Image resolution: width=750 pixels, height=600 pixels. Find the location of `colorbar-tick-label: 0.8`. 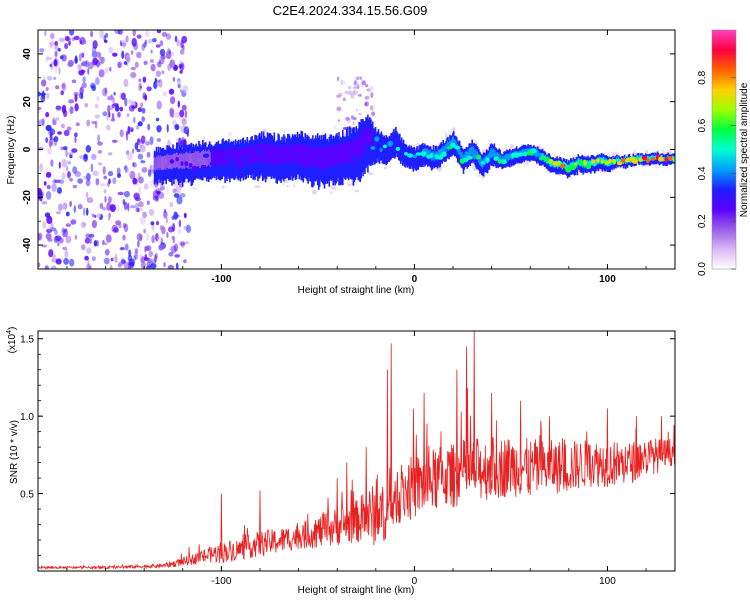

colorbar-tick-label: 0.8 is located at coordinates (702, 77).